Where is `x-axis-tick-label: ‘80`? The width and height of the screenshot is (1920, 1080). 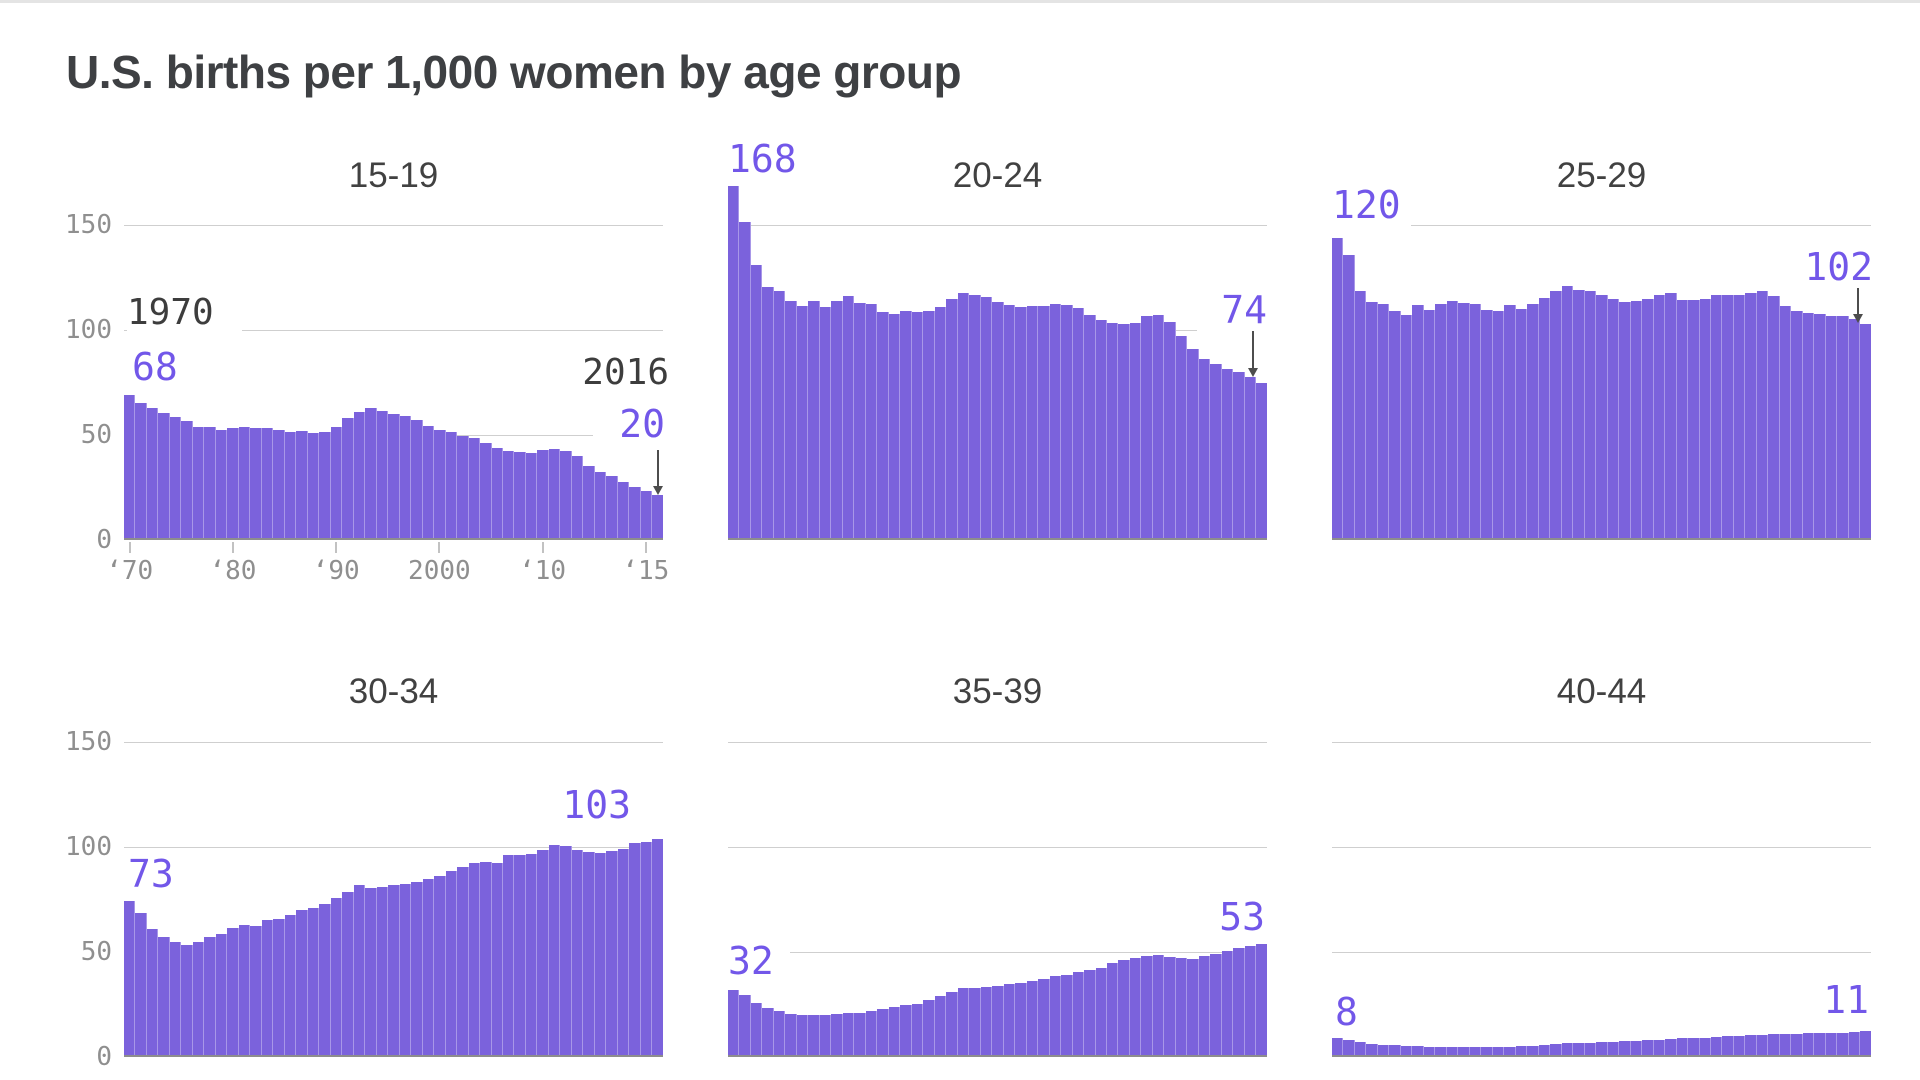 x-axis-tick-label: ‘80 is located at coordinates (233, 571).